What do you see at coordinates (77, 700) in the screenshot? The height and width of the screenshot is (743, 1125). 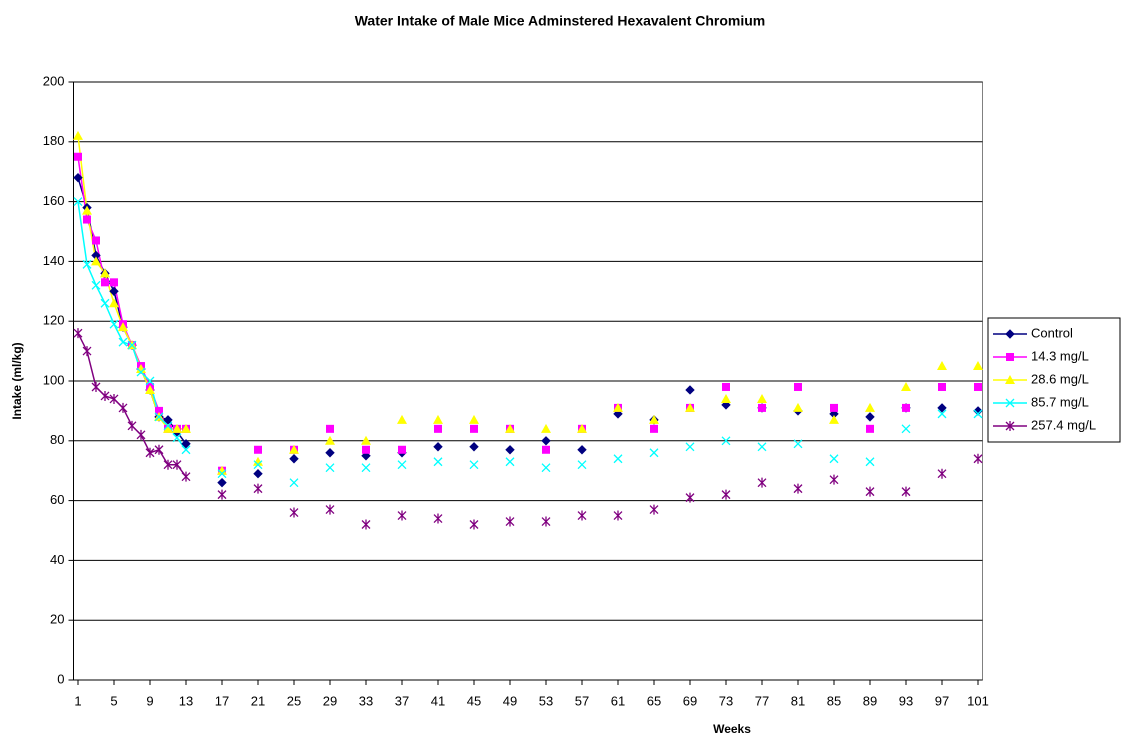 I see `x-tick-label: 1` at bounding box center [77, 700].